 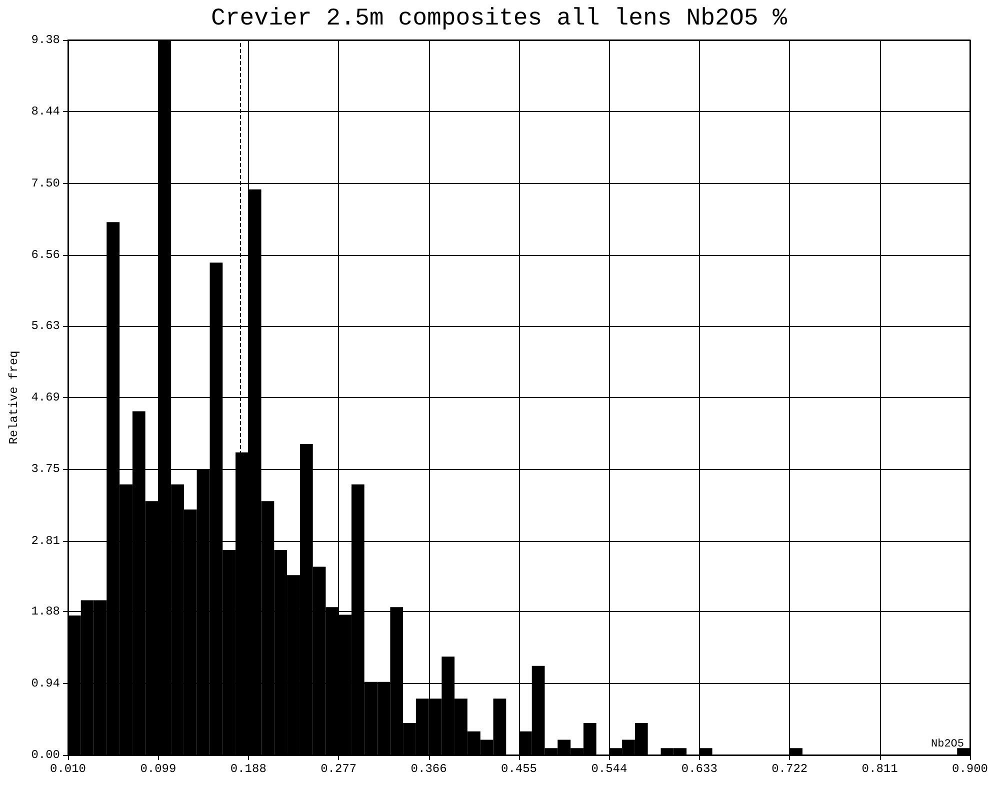 What do you see at coordinates (880, 769) in the screenshot?
I see `x-tick-label: 0.811` at bounding box center [880, 769].